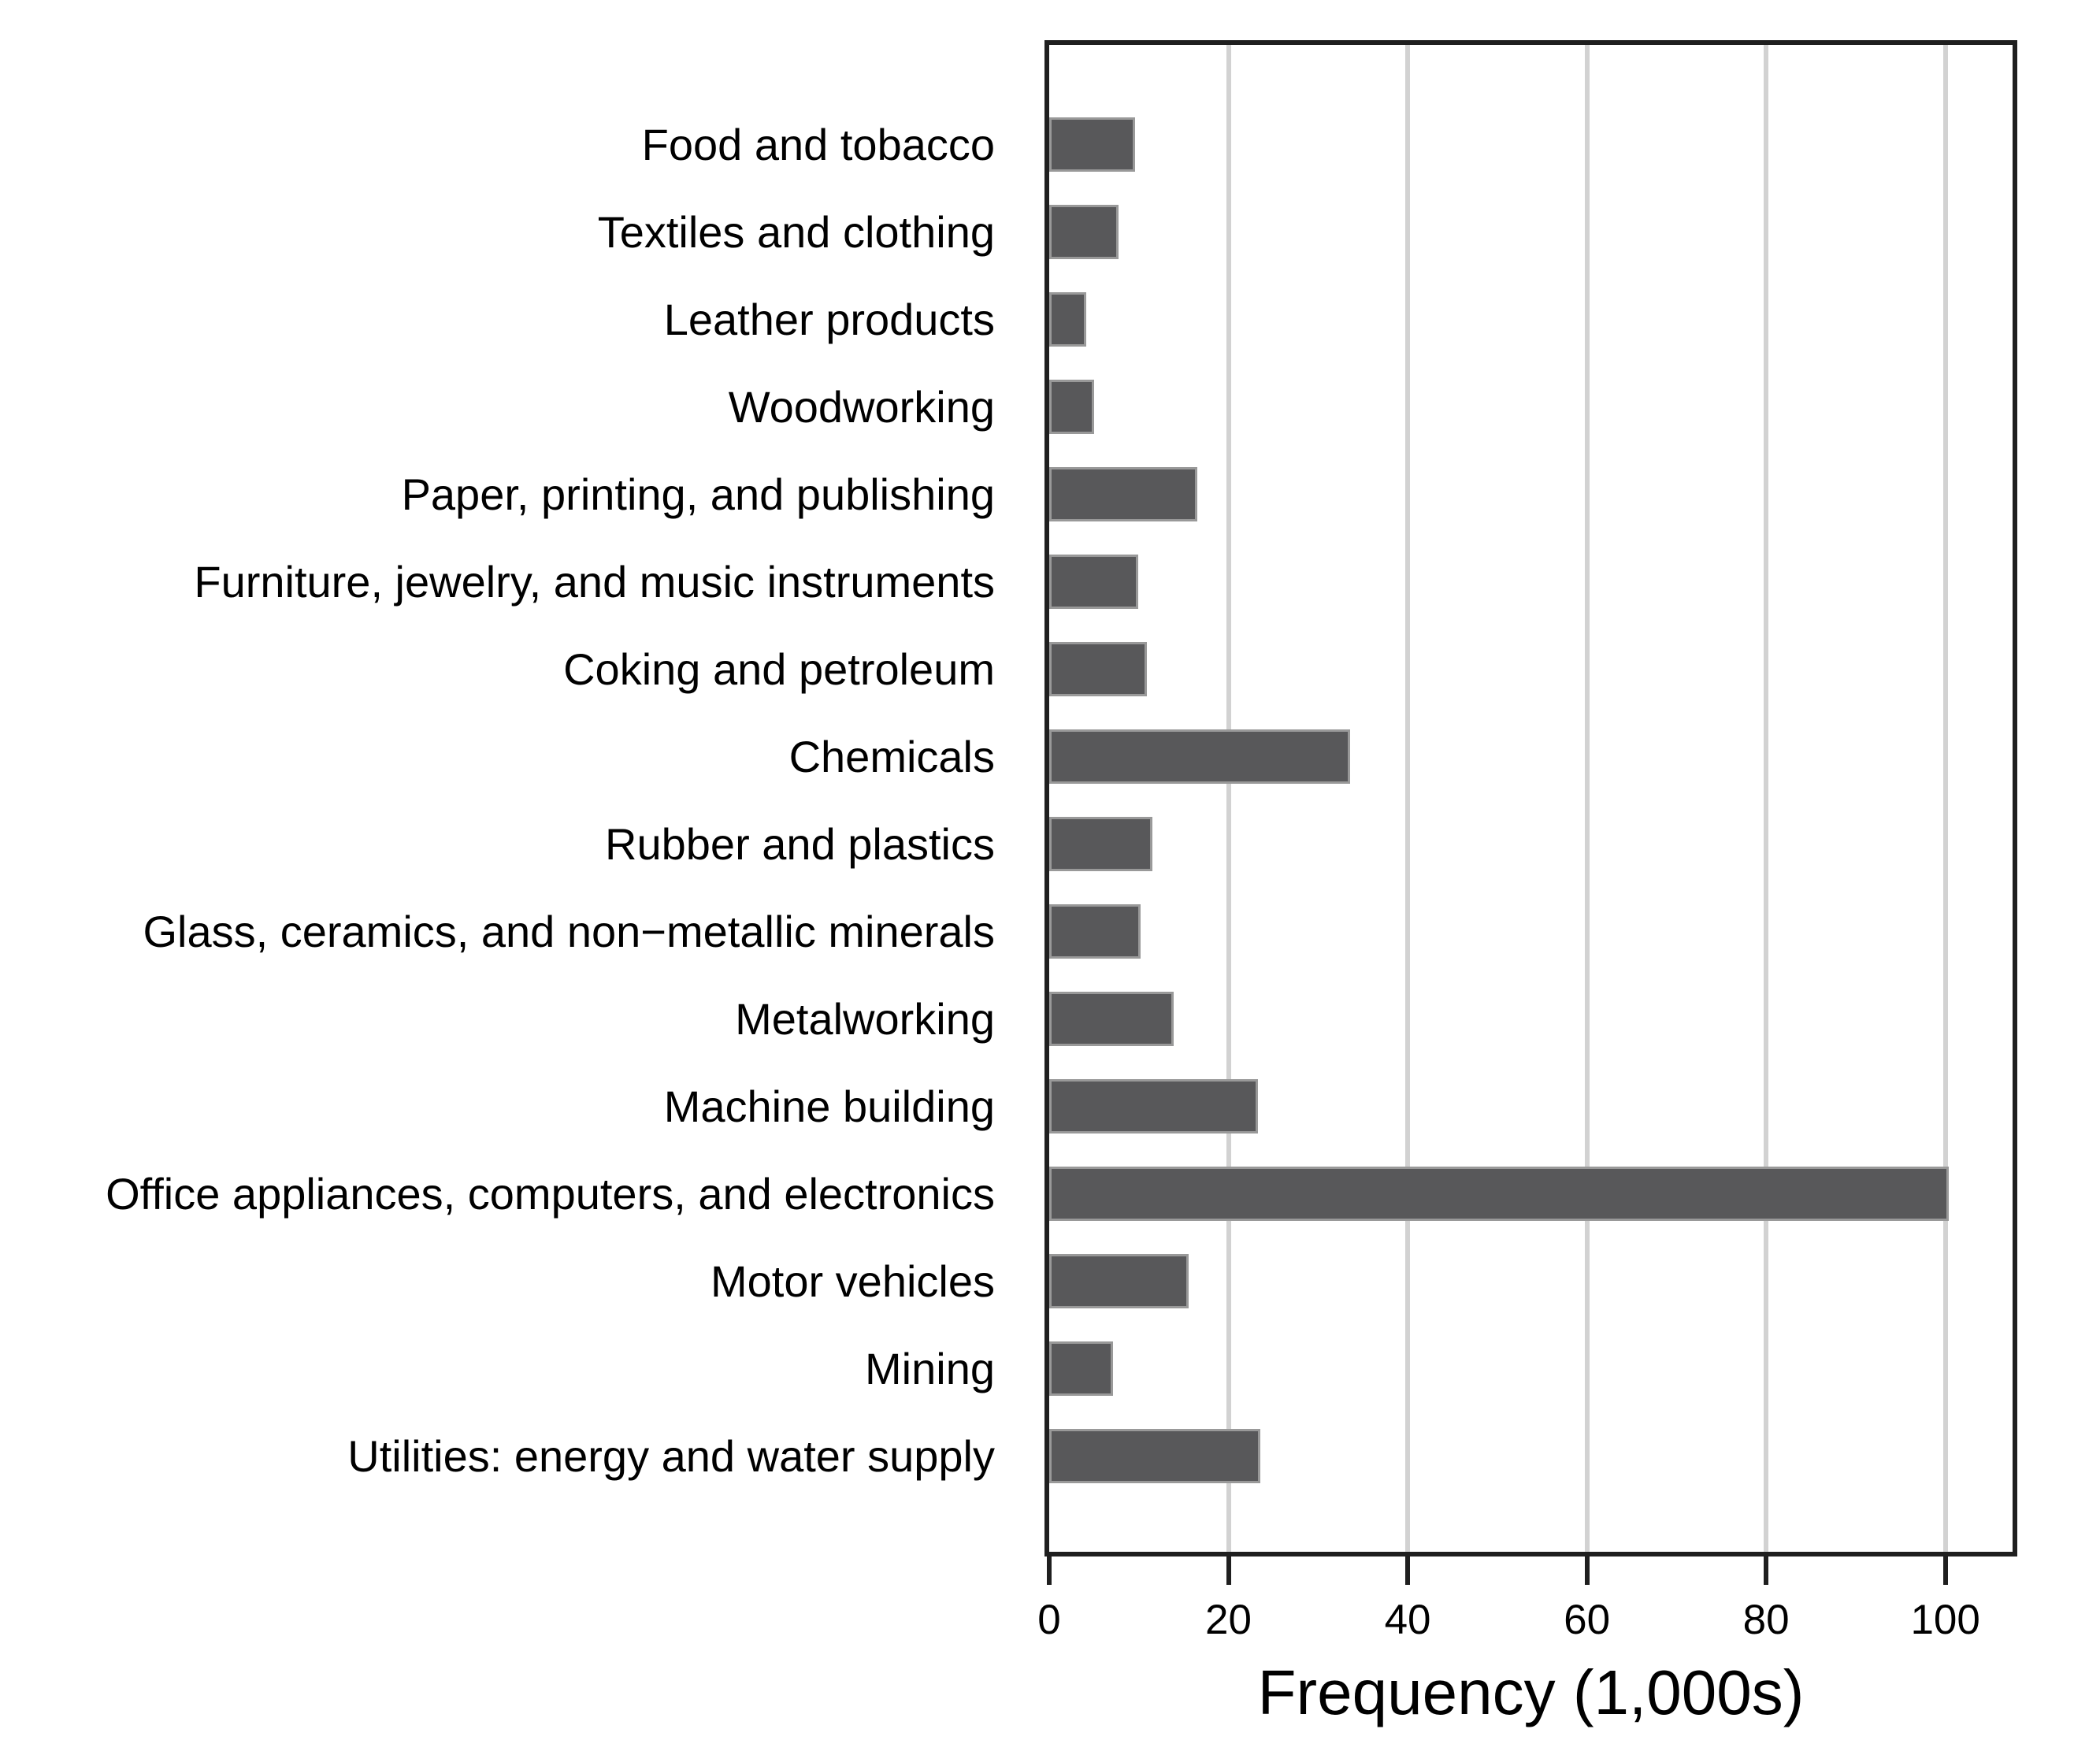  Describe the element at coordinates (865, 1018) in the screenshot. I see `category-label: Metalworking` at that location.